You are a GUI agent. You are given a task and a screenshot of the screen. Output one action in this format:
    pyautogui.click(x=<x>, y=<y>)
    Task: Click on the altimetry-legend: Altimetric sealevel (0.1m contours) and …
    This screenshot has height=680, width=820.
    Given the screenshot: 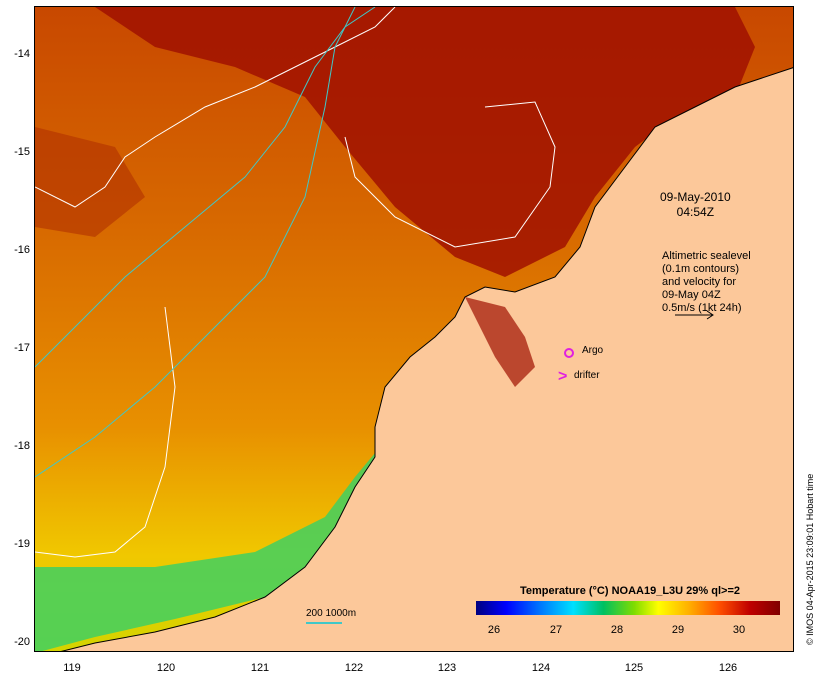 What is the action you would take?
    pyautogui.click(x=706, y=282)
    